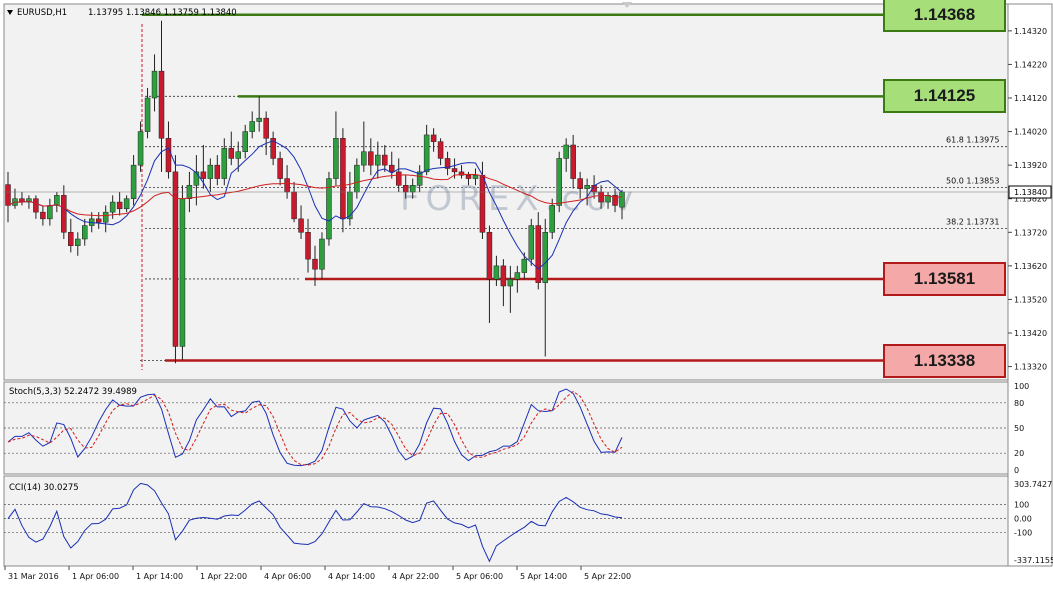 This screenshot has height=592, width=1053. I want to click on time-axis-label: 1 Apr 22:00, so click(223, 576).